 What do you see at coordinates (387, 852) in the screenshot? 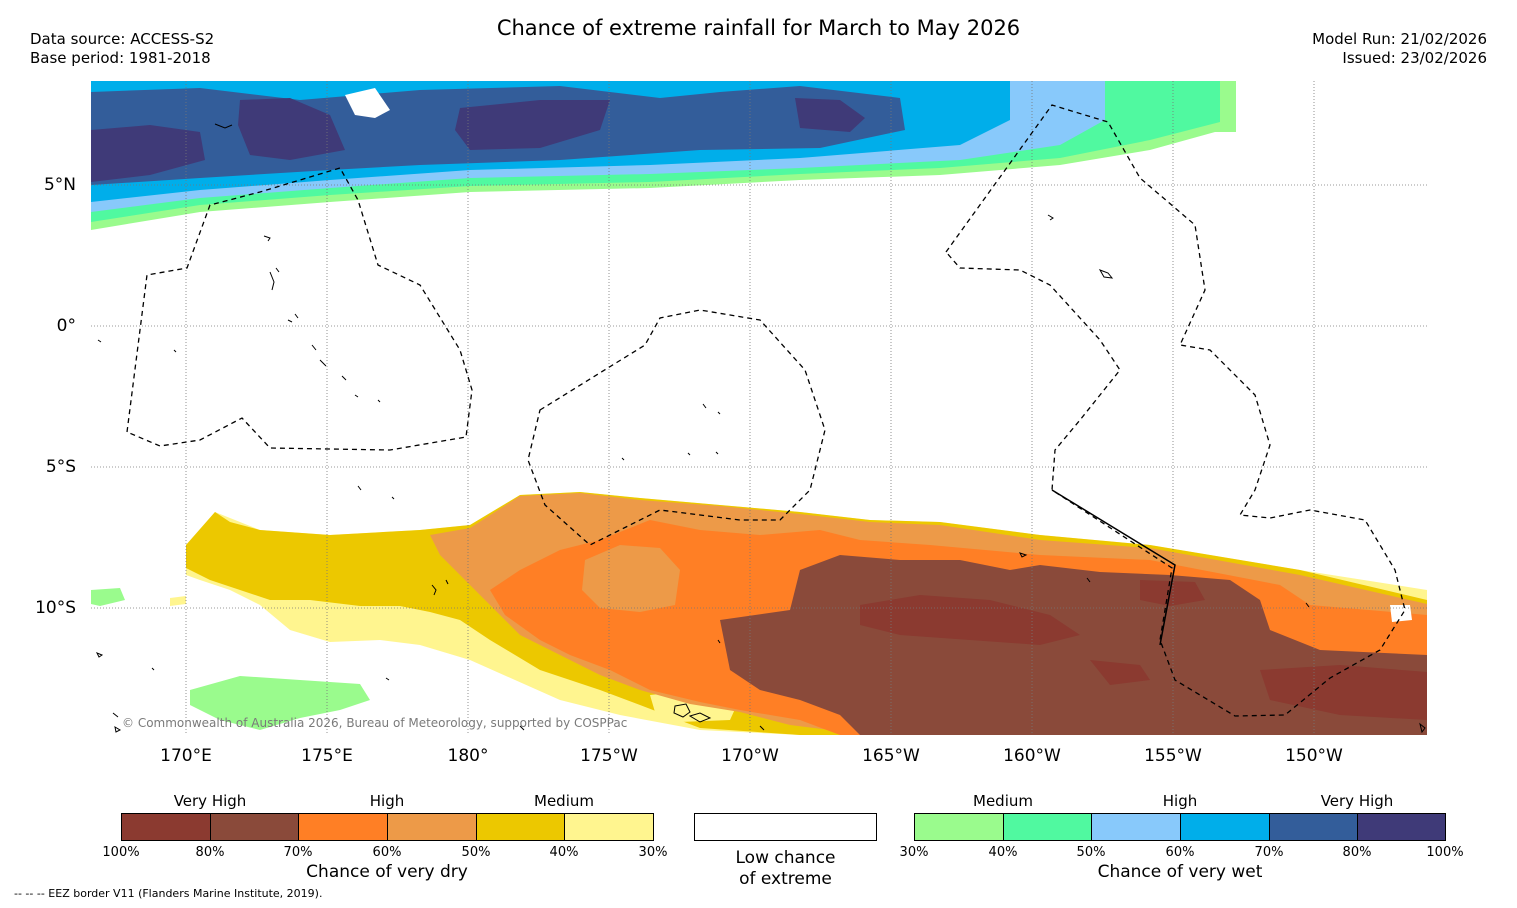
I see `dry-tick: 60%` at bounding box center [387, 852].